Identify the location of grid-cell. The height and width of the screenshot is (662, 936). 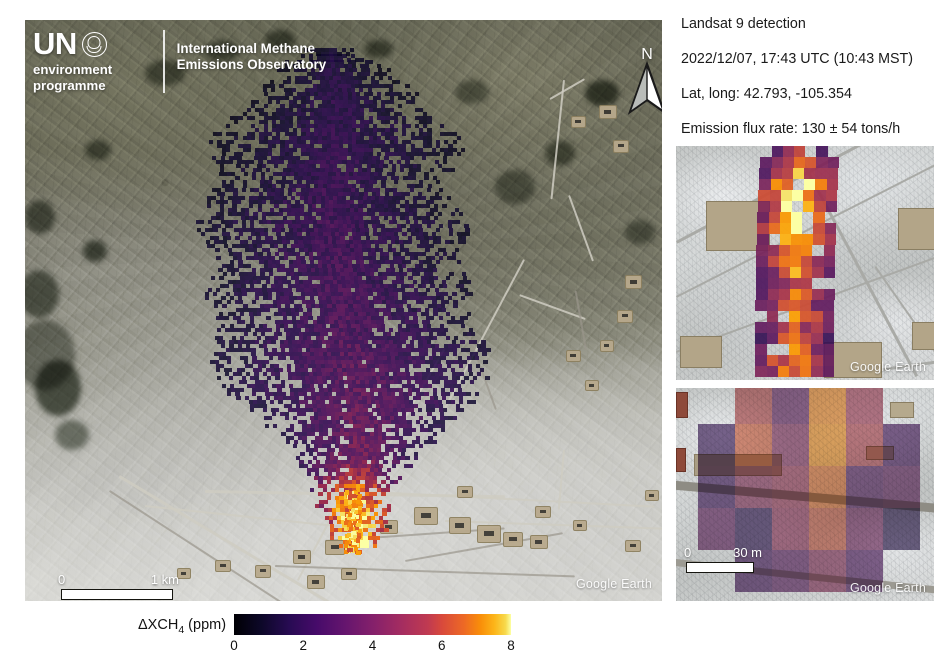
(716, 445).